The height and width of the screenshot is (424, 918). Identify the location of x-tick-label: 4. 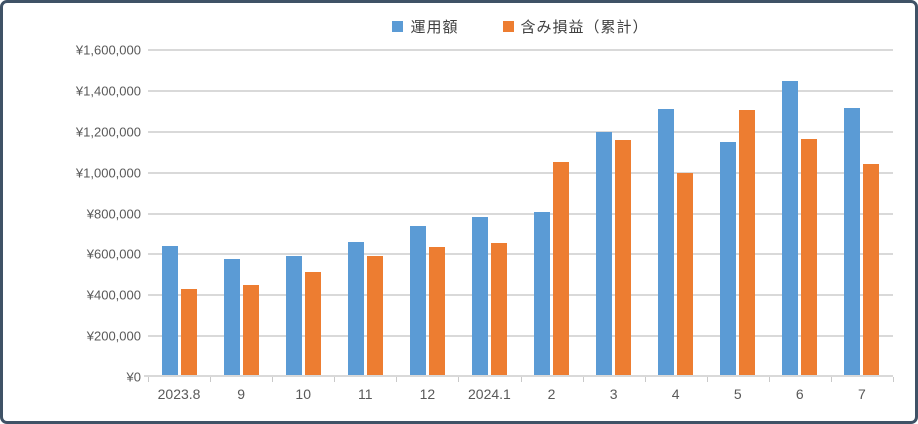
(675, 394).